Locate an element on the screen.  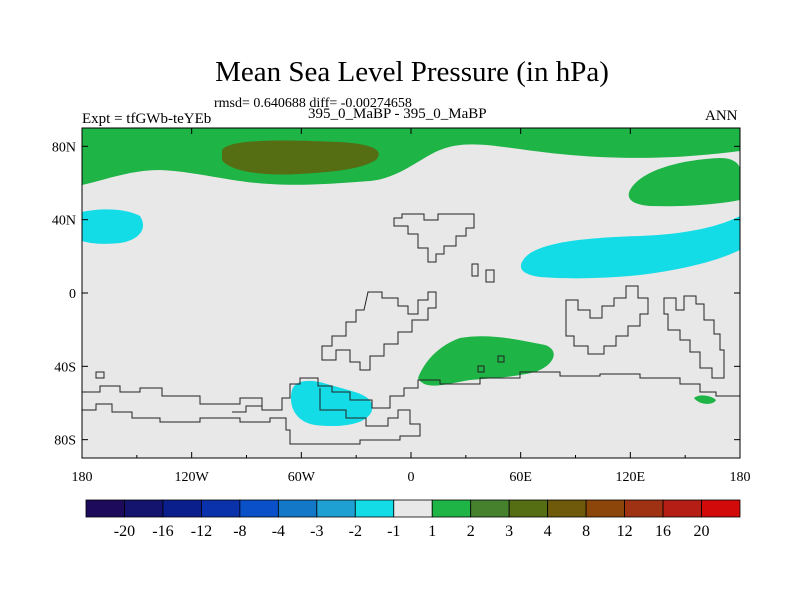
colorbar-label: 3 is located at coordinates (509, 531).